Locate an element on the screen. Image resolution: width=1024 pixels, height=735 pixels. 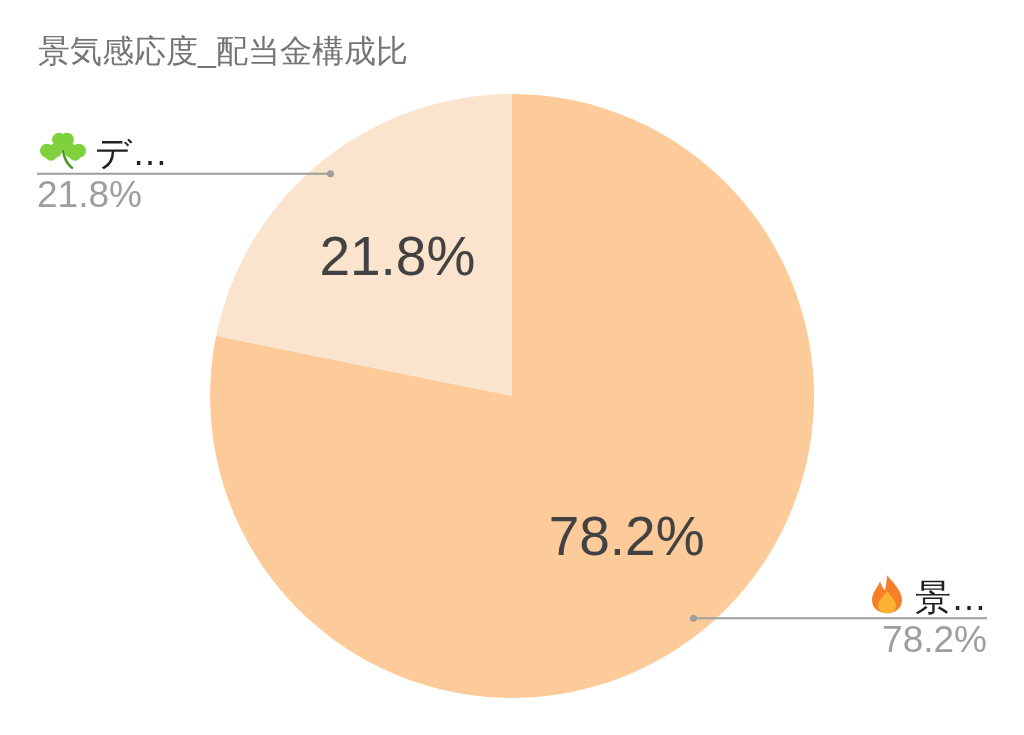
text: 78.2% is located at coordinates (934, 640).